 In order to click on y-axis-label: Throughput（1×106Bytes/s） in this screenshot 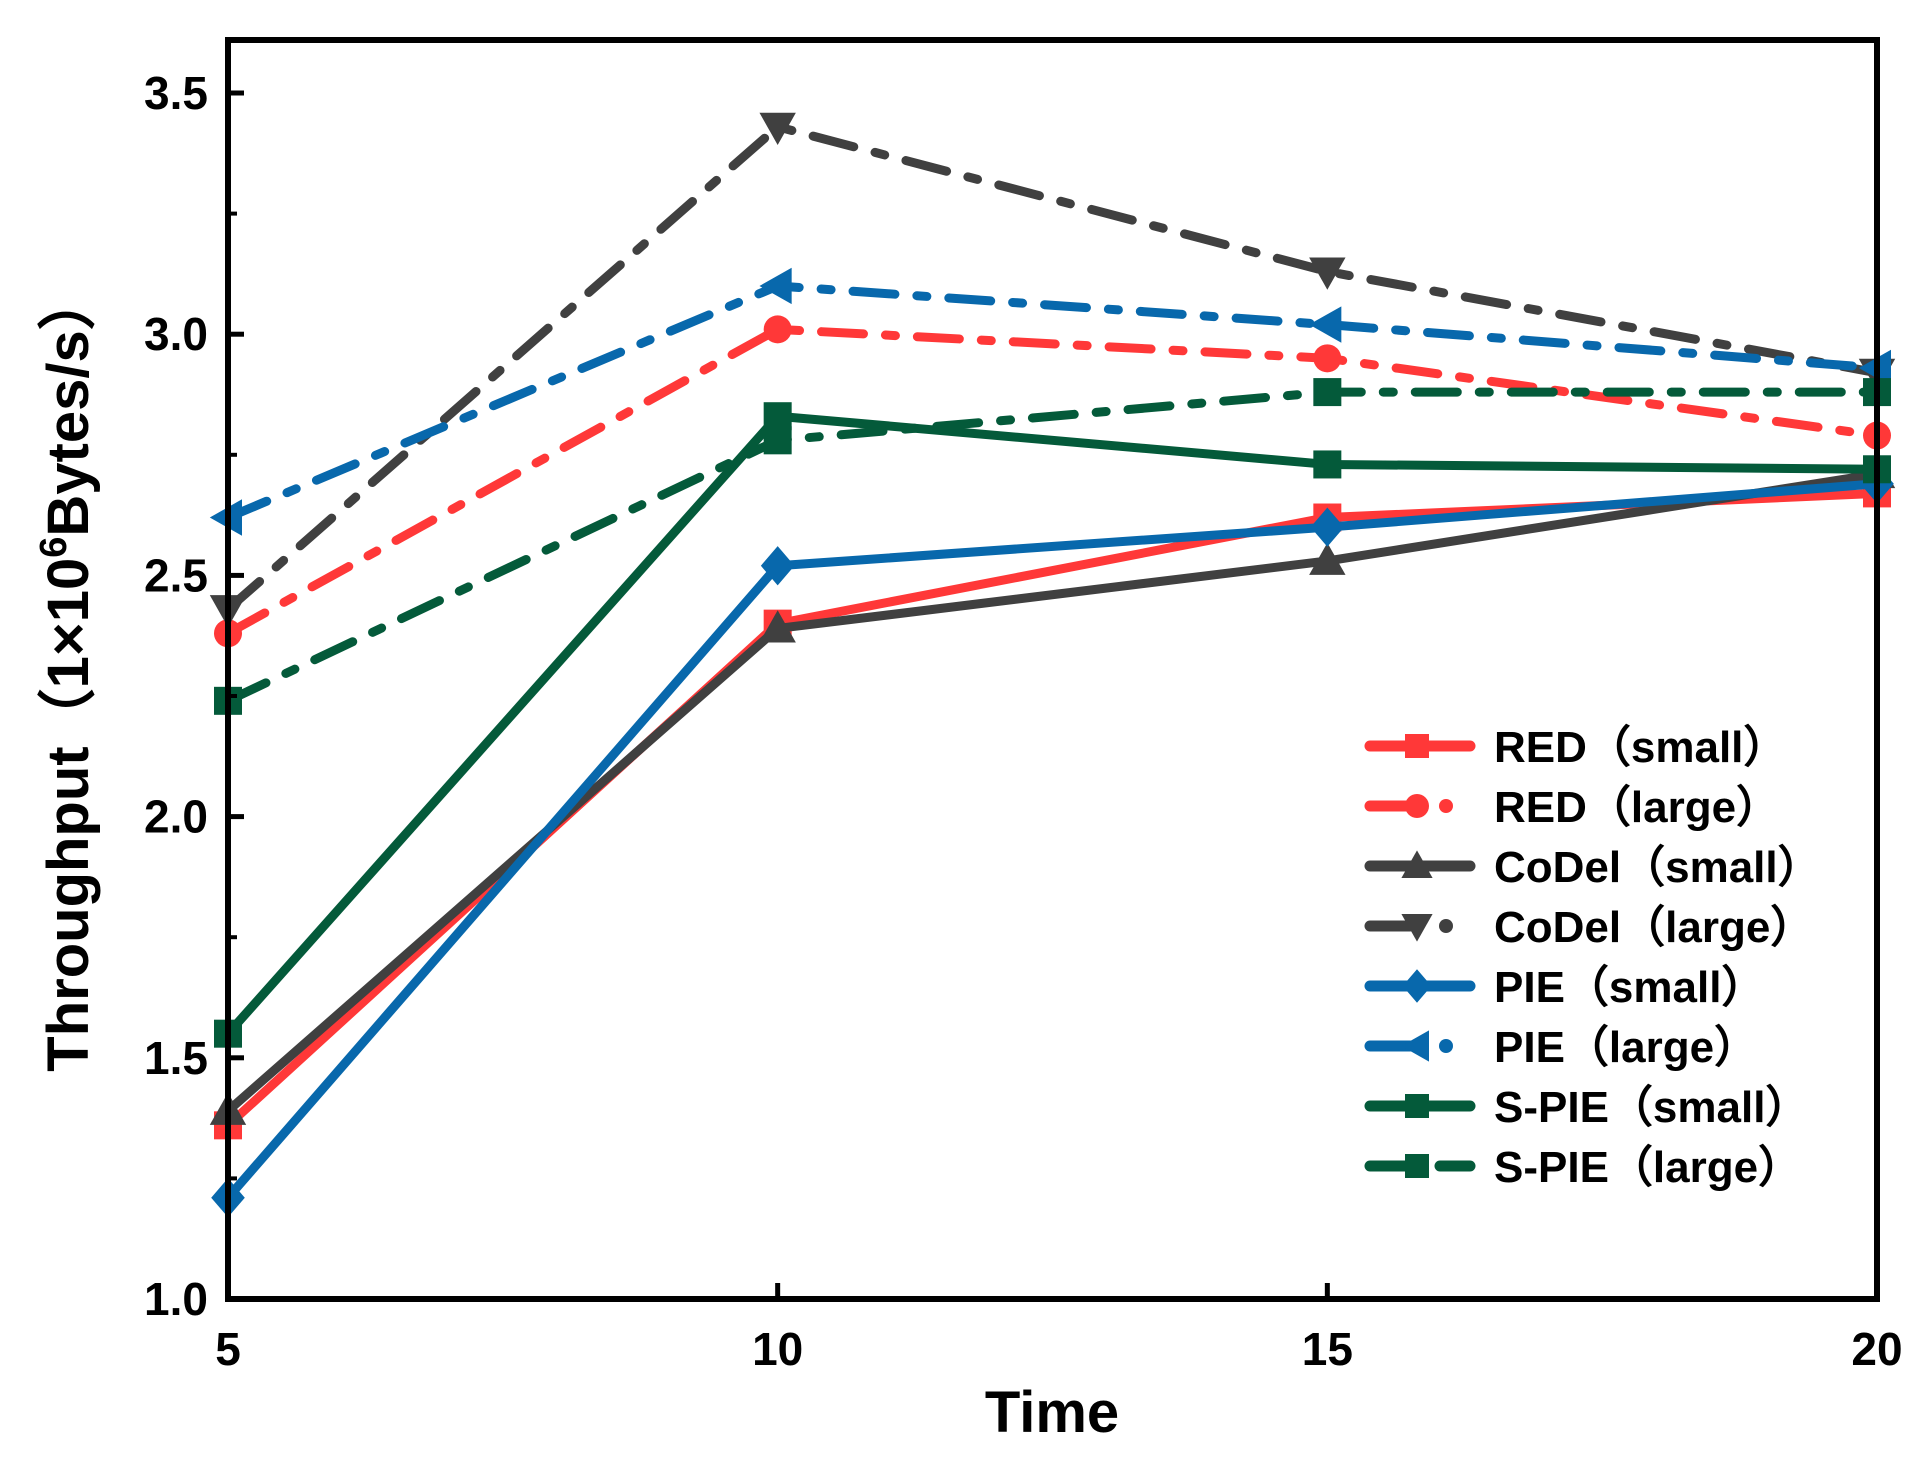, I will do `click(67, 671)`.